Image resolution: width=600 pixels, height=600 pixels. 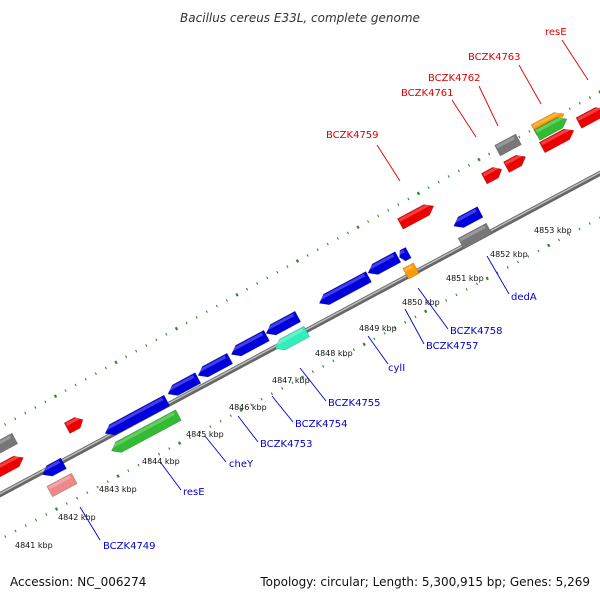 What do you see at coordinates (494, 57) in the screenshot?
I see `label-bczk4763: BCZK4763` at bounding box center [494, 57].